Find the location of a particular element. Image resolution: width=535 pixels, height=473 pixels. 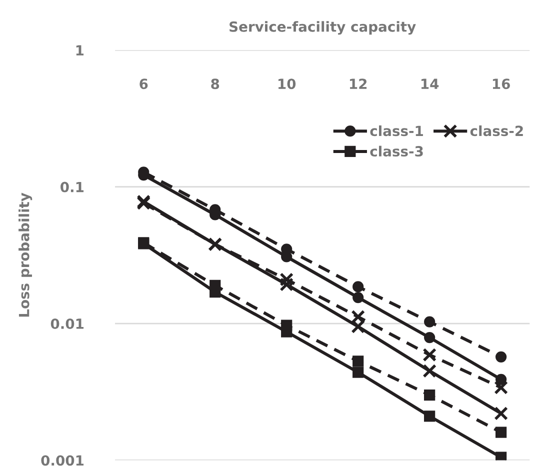

legend-label: class-3 is located at coordinates (396, 151).